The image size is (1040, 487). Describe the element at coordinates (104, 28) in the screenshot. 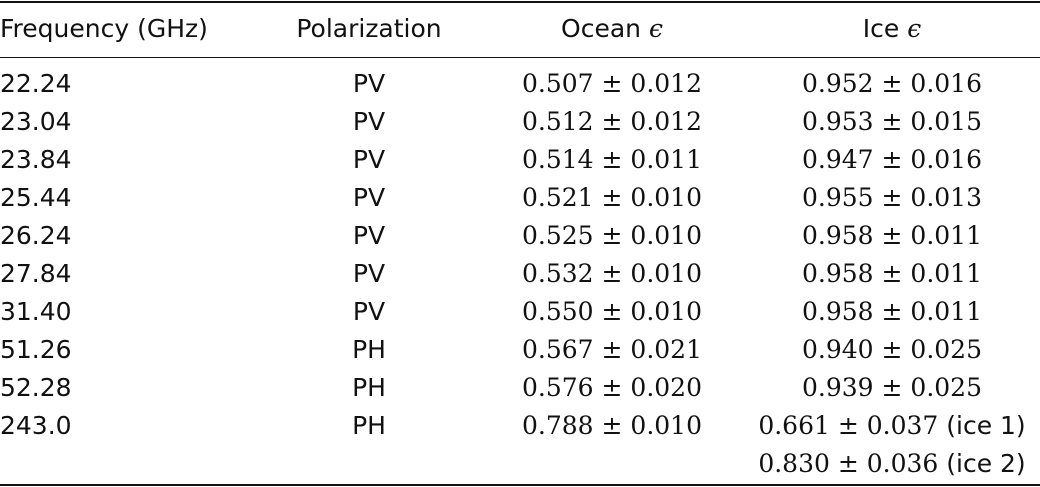

I see `header-frequency: Frequency (GHz)` at that location.